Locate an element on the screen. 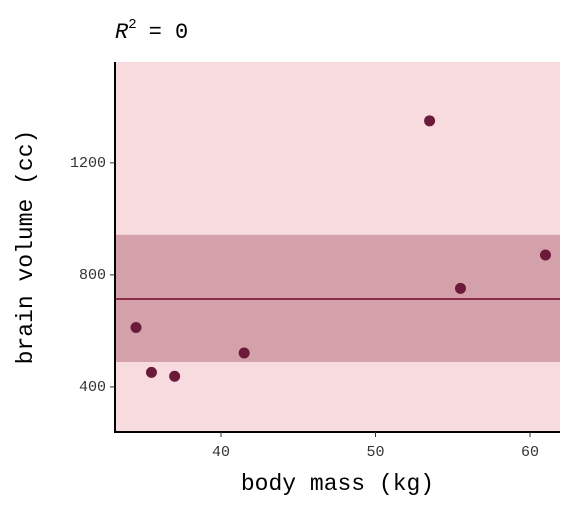 The width and height of the screenshot is (576, 512). x-tick-label: 50 is located at coordinates (376, 452).